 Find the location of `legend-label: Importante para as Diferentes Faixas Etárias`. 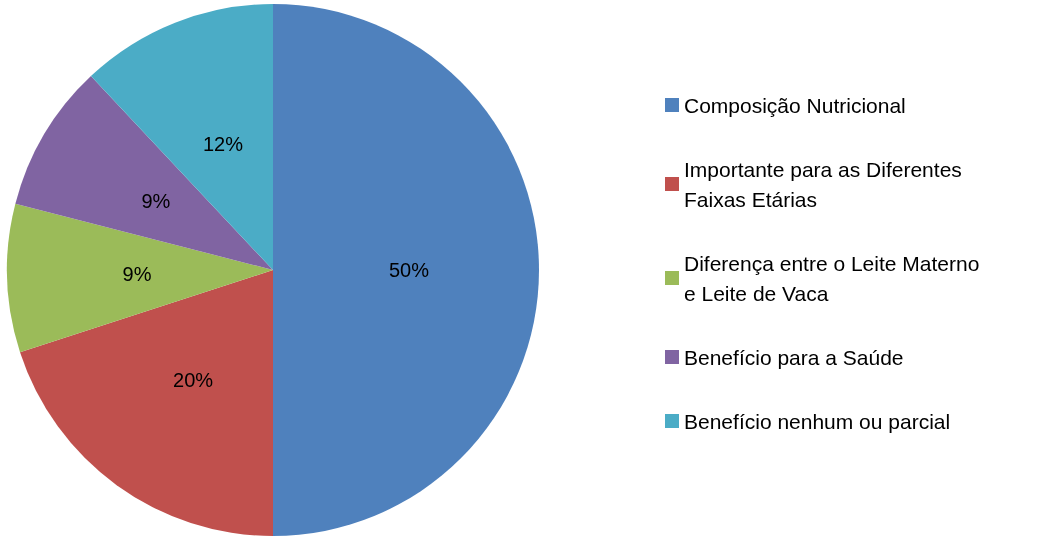

legend-label: Importante para as Diferentes Faixas Etárias is located at coordinates (826, 184).